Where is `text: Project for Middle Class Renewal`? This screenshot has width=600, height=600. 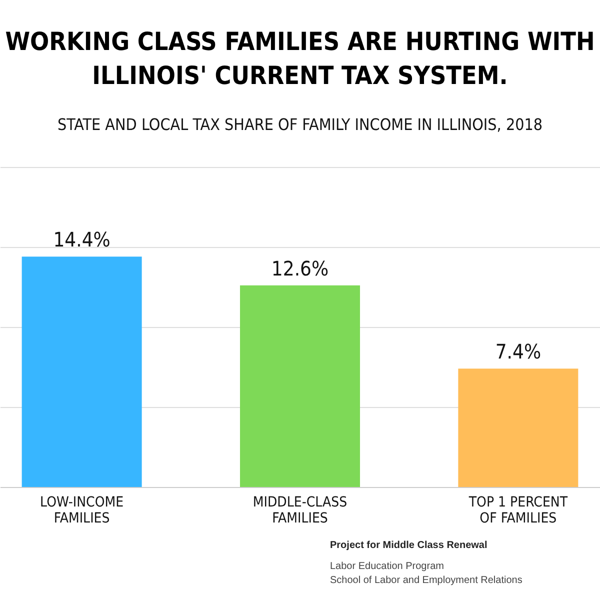 text: Project for Middle Class Renewal is located at coordinates (409, 545).